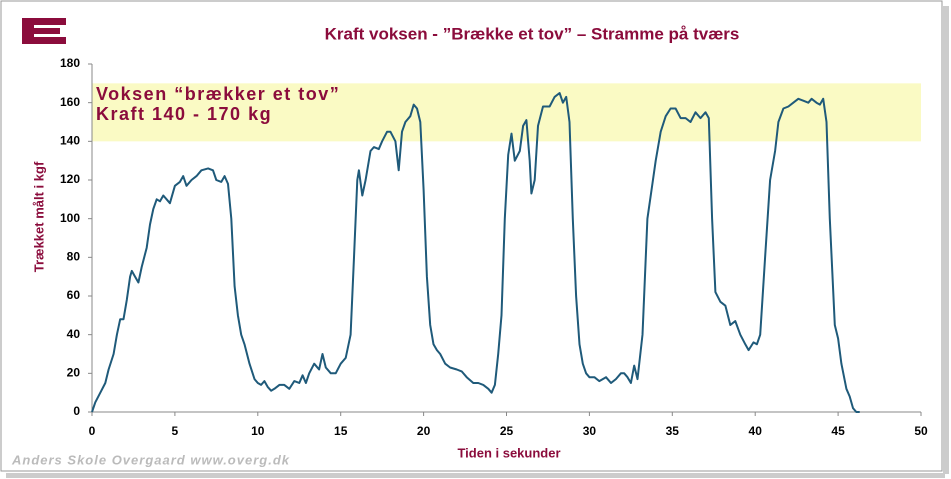 The width and height of the screenshot is (951, 479). Describe the element at coordinates (74, 334) in the screenshot. I see `y-tick-label: 40` at that location.